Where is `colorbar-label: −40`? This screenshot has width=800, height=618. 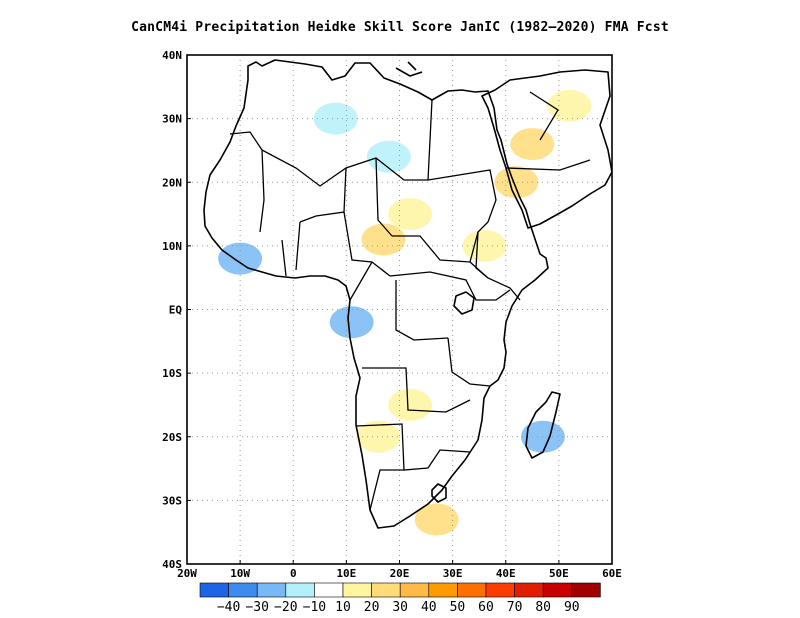 colorbar-label: −40 is located at coordinates (228, 607).